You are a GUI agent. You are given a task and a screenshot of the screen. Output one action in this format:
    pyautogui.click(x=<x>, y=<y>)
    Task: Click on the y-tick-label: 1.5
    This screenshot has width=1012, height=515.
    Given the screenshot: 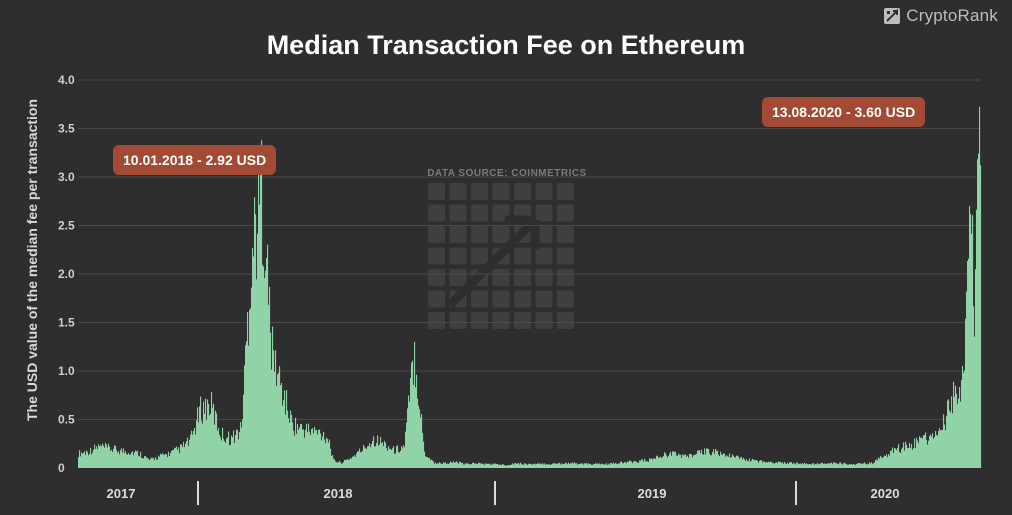 What is the action you would take?
    pyautogui.click(x=66, y=323)
    